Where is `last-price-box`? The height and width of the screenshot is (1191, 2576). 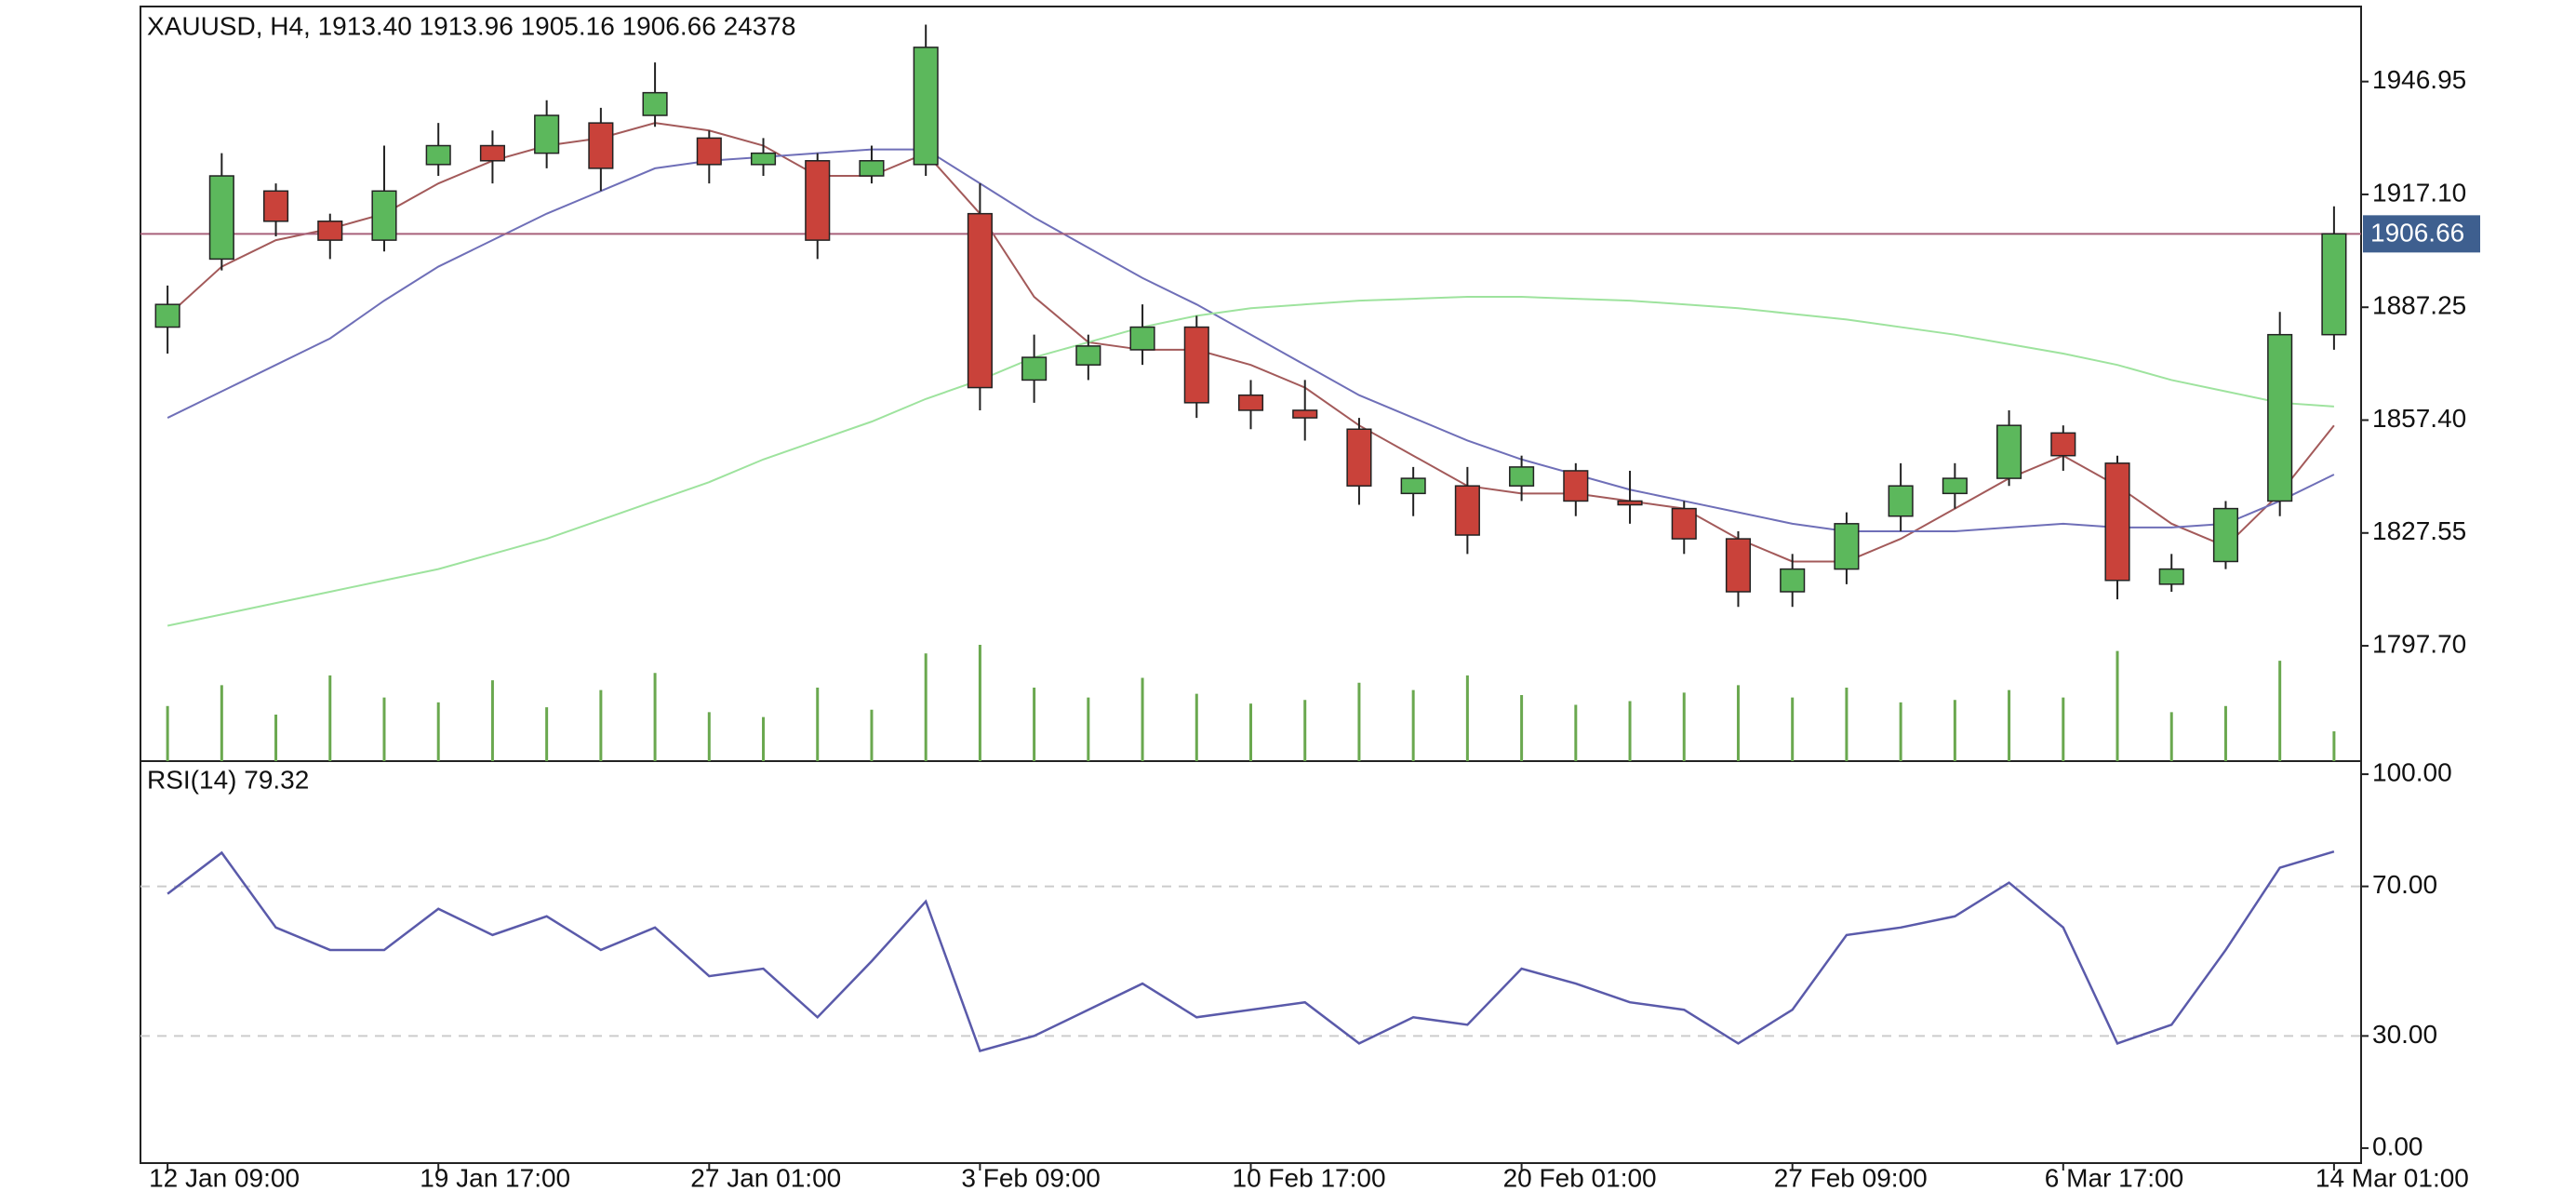
last-price-box is located at coordinates (2421, 234).